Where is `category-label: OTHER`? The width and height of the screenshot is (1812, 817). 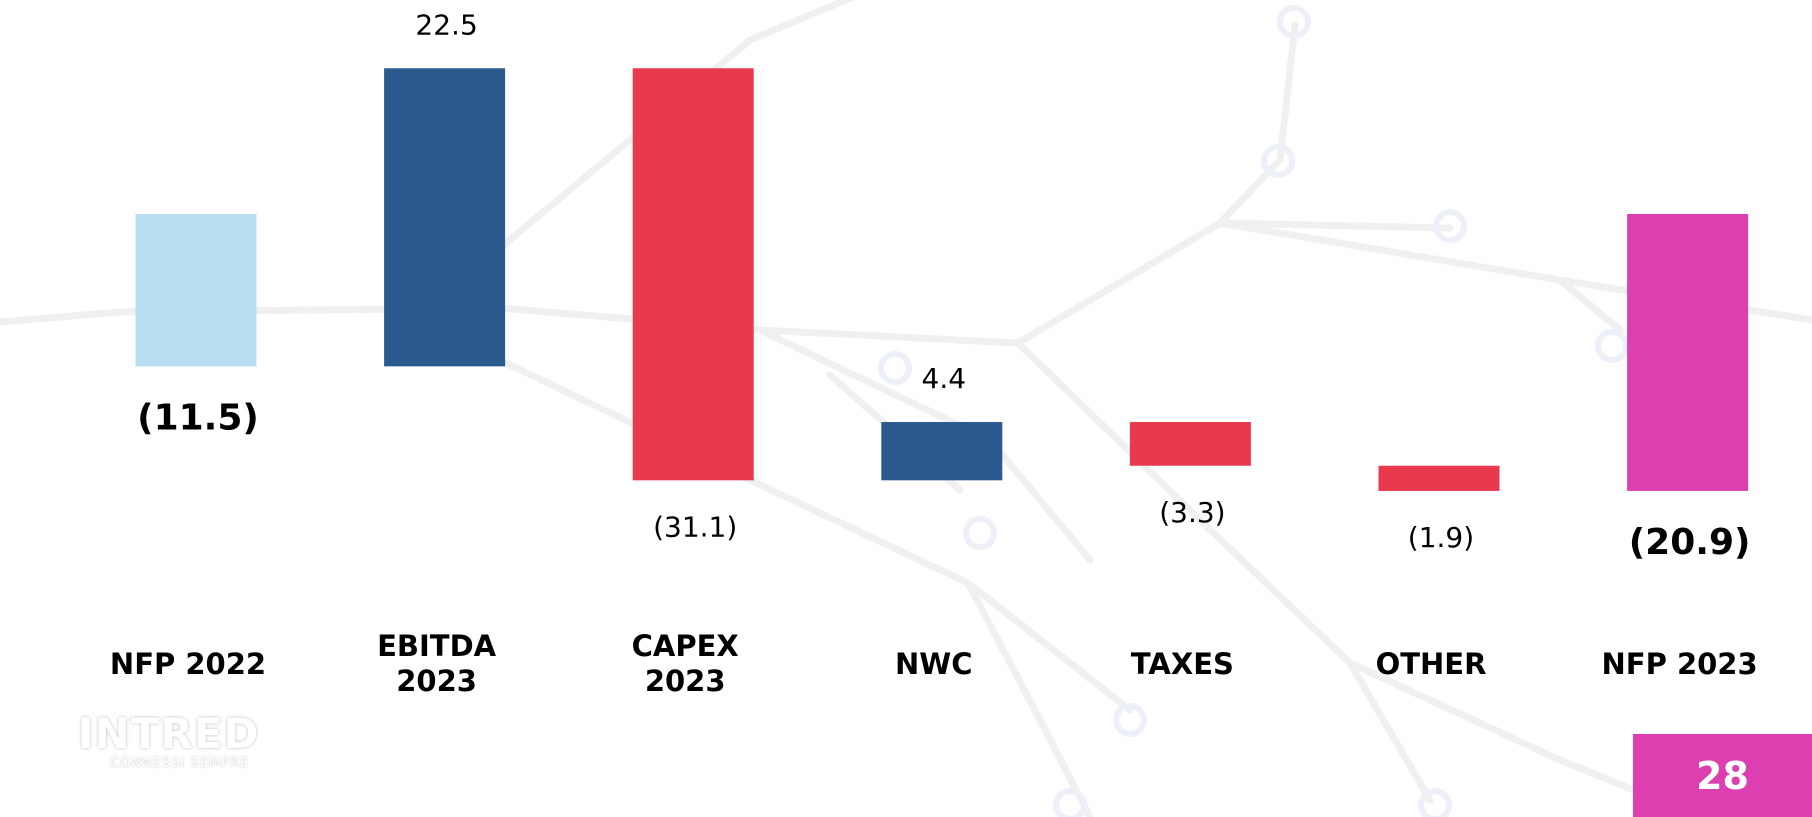
category-label: OTHER is located at coordinates (1431, 663).